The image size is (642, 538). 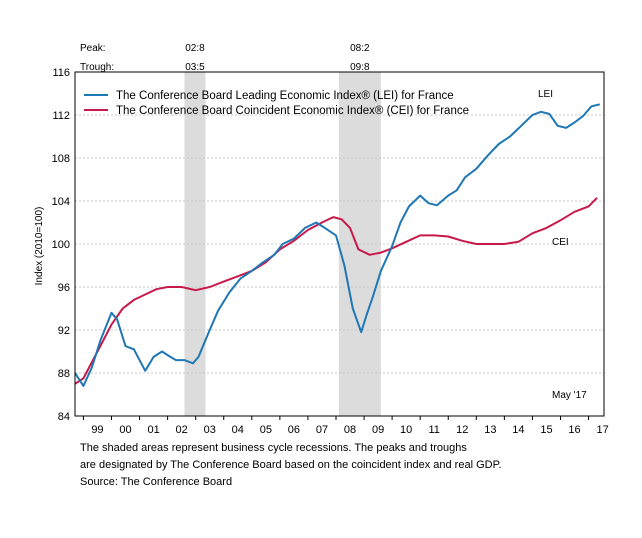 I want to click on x-tick-label-02: 02, so click(x=182, y=430).